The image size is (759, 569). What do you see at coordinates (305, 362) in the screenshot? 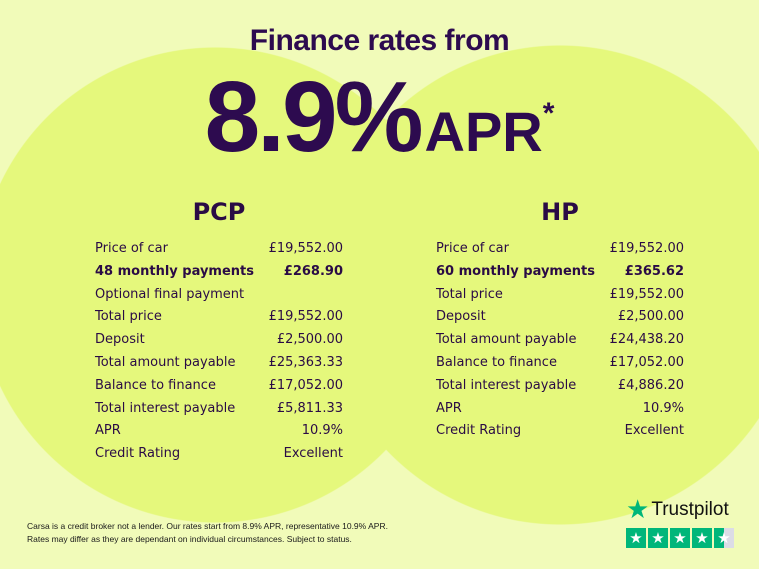
I see `row-value: £25,363.33` at bounding box center [305, 362].